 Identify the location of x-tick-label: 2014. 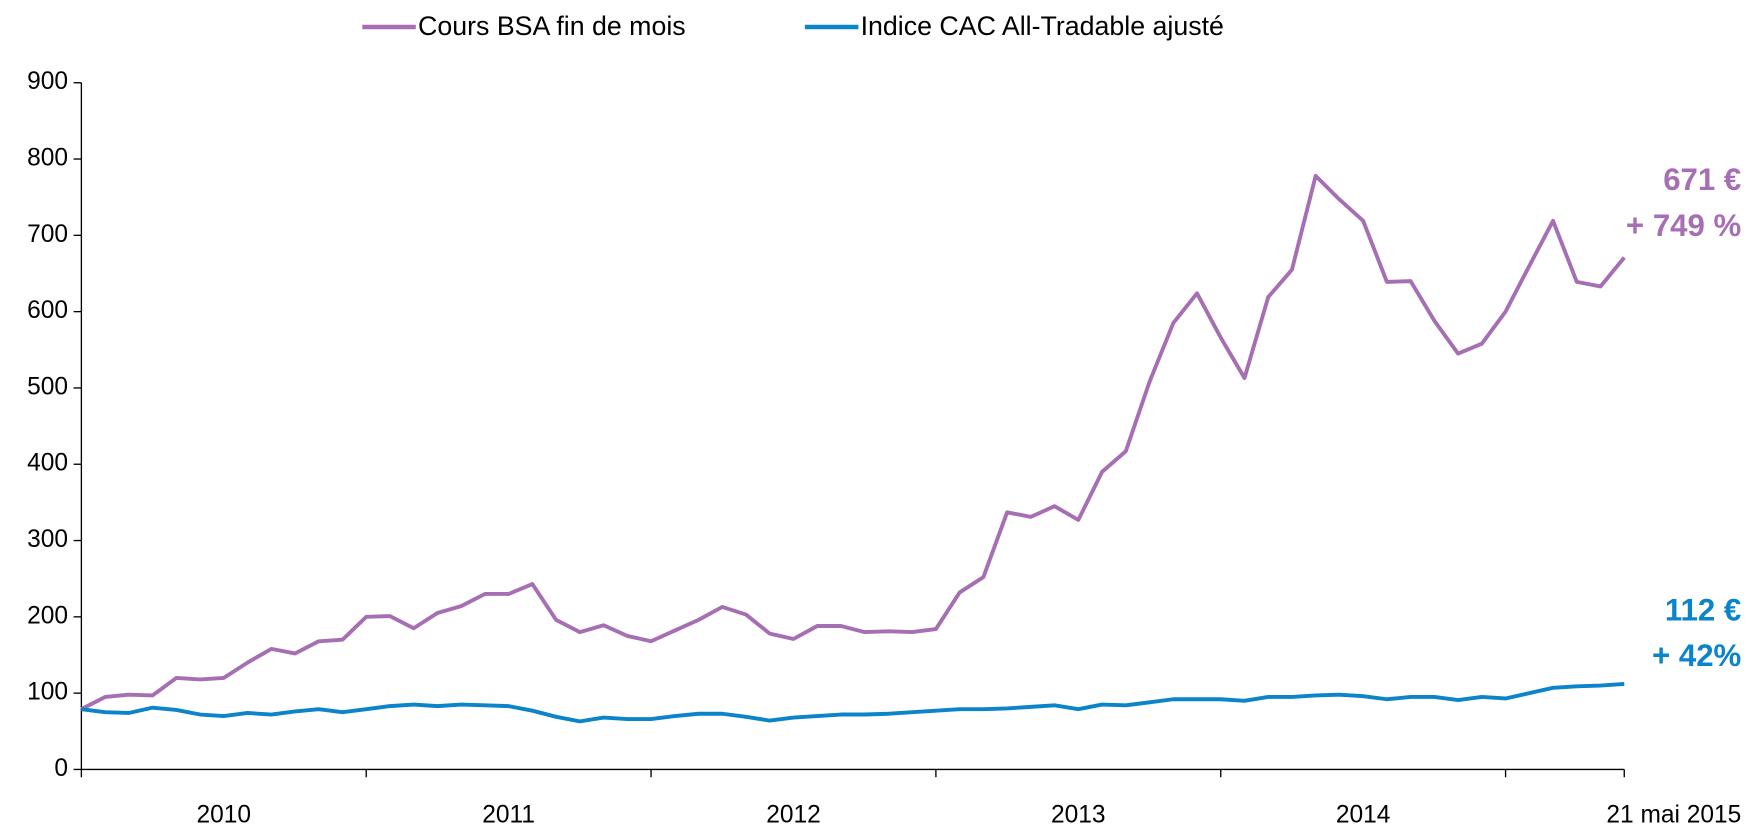
(1363, 815).